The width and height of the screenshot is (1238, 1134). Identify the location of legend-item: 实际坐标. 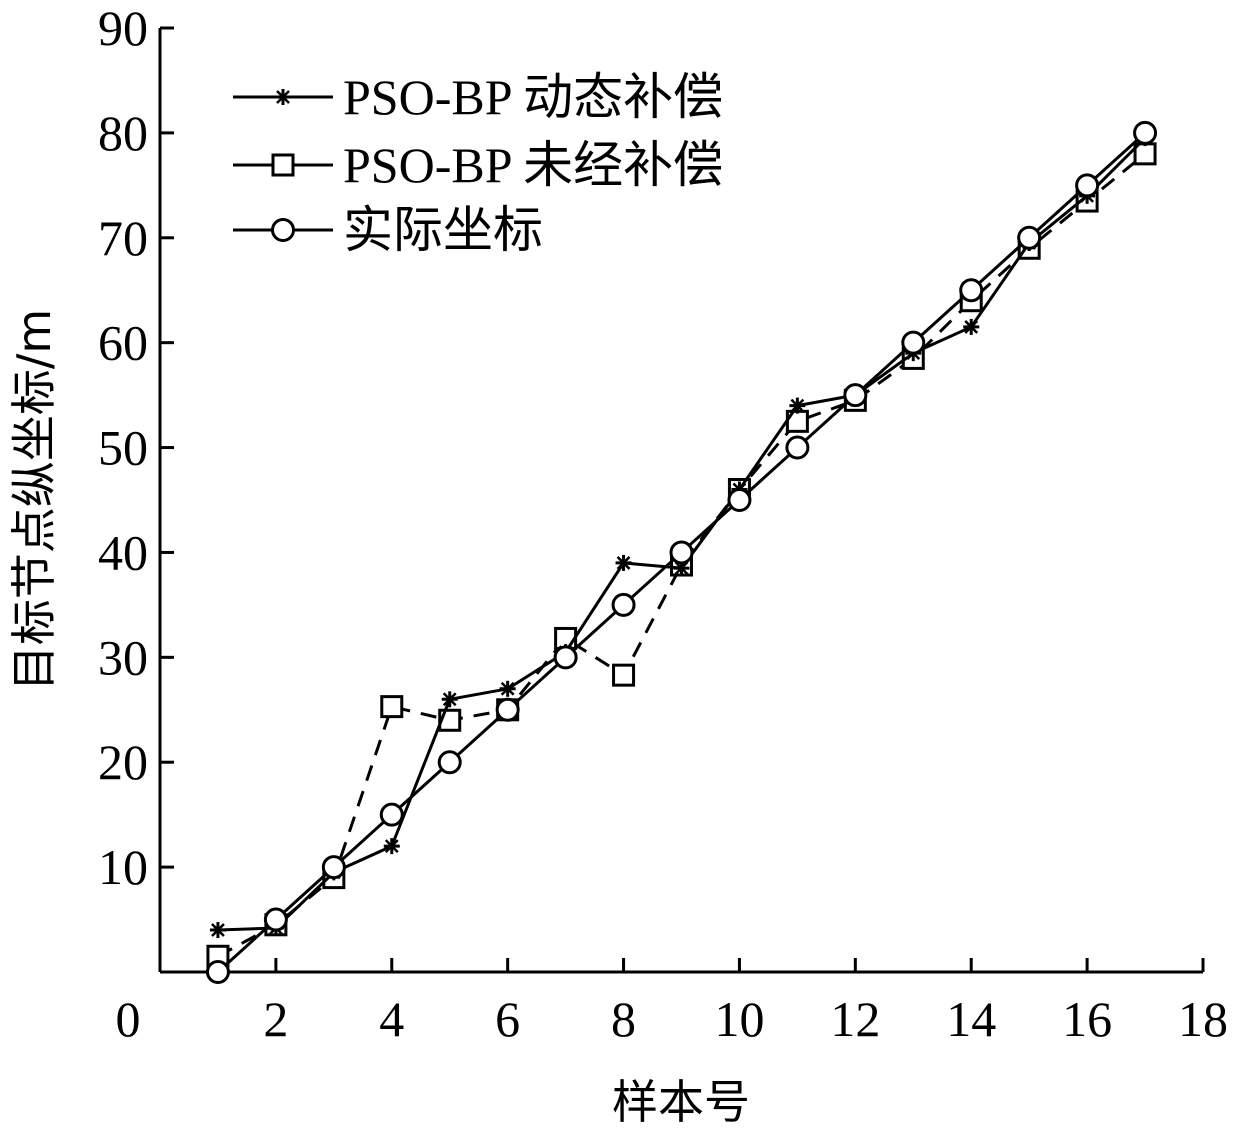
(388, 230).